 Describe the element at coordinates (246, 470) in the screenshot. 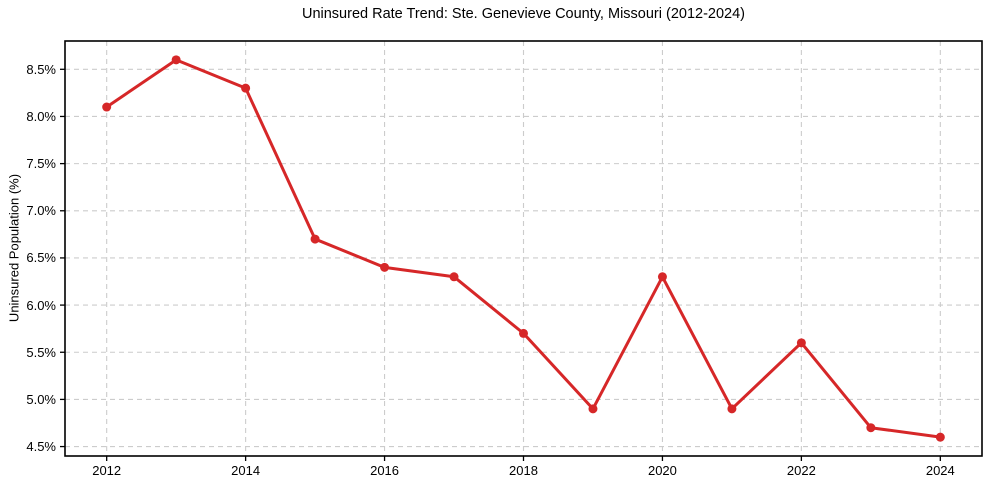

I see `x-tick-label: 2014` at that location.